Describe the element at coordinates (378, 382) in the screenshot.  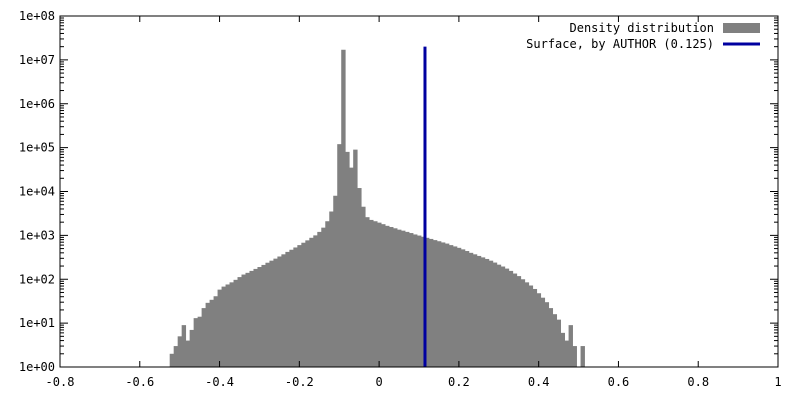
I see `x-tick-label: 0` at that location.